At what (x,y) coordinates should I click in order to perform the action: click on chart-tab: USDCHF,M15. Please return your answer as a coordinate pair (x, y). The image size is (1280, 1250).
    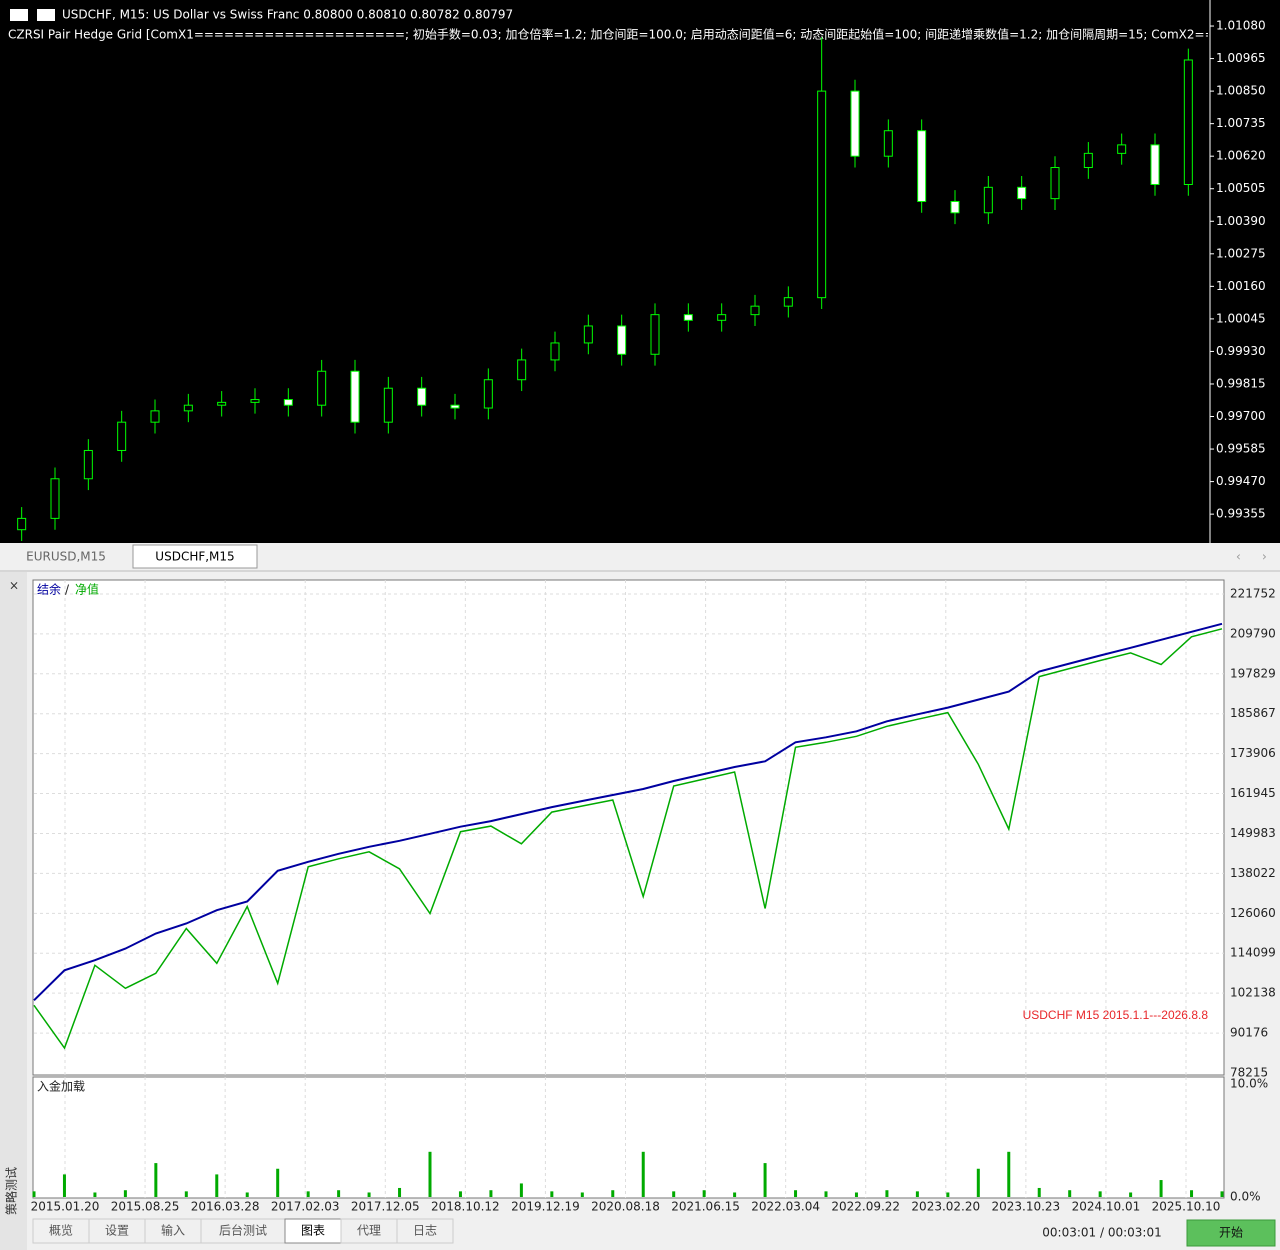
    Looking at the image, I should click on (194, 557).